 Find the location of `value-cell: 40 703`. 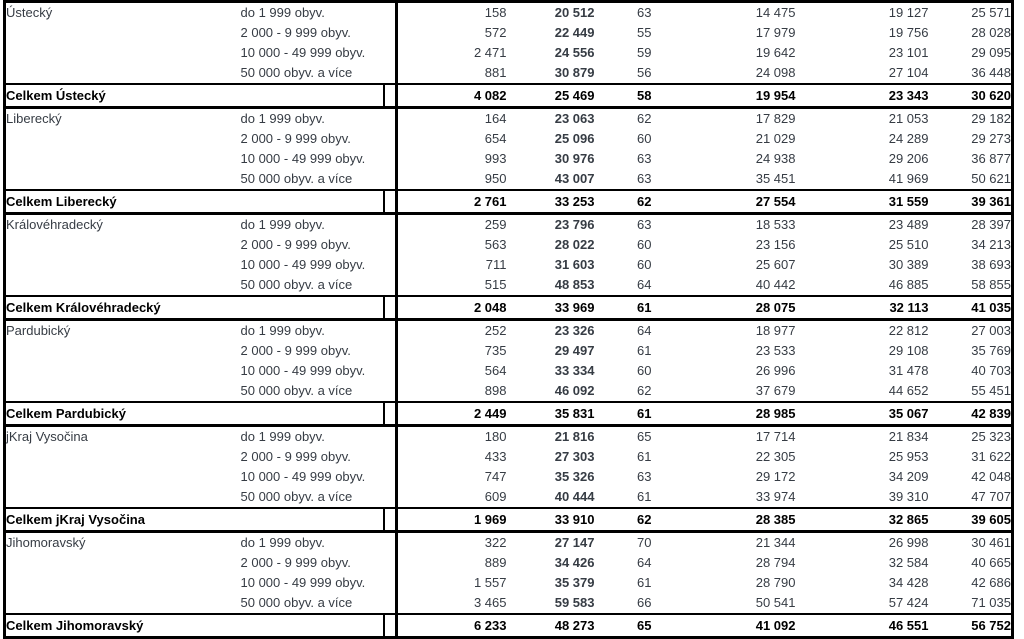

value-cell: 40 703 is located at coordinates (991, 370).